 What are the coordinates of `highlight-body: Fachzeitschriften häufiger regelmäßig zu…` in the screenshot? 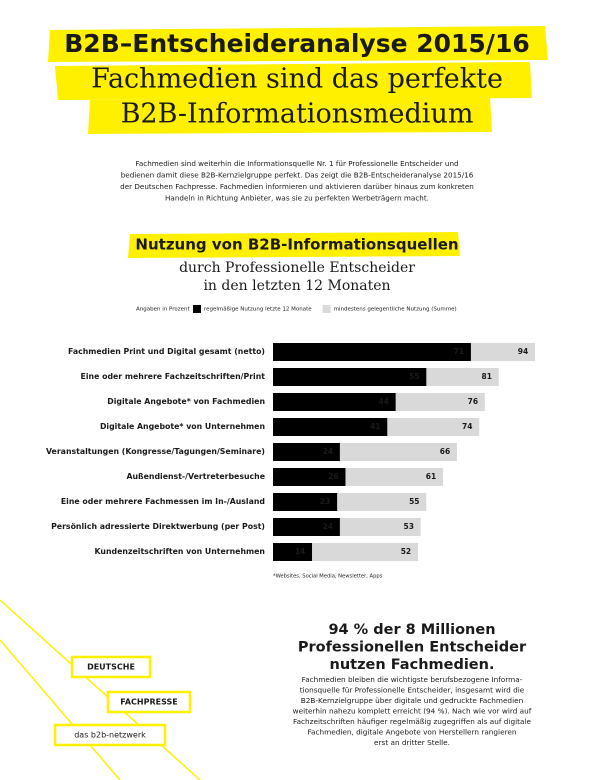 It's located at (412, 721).